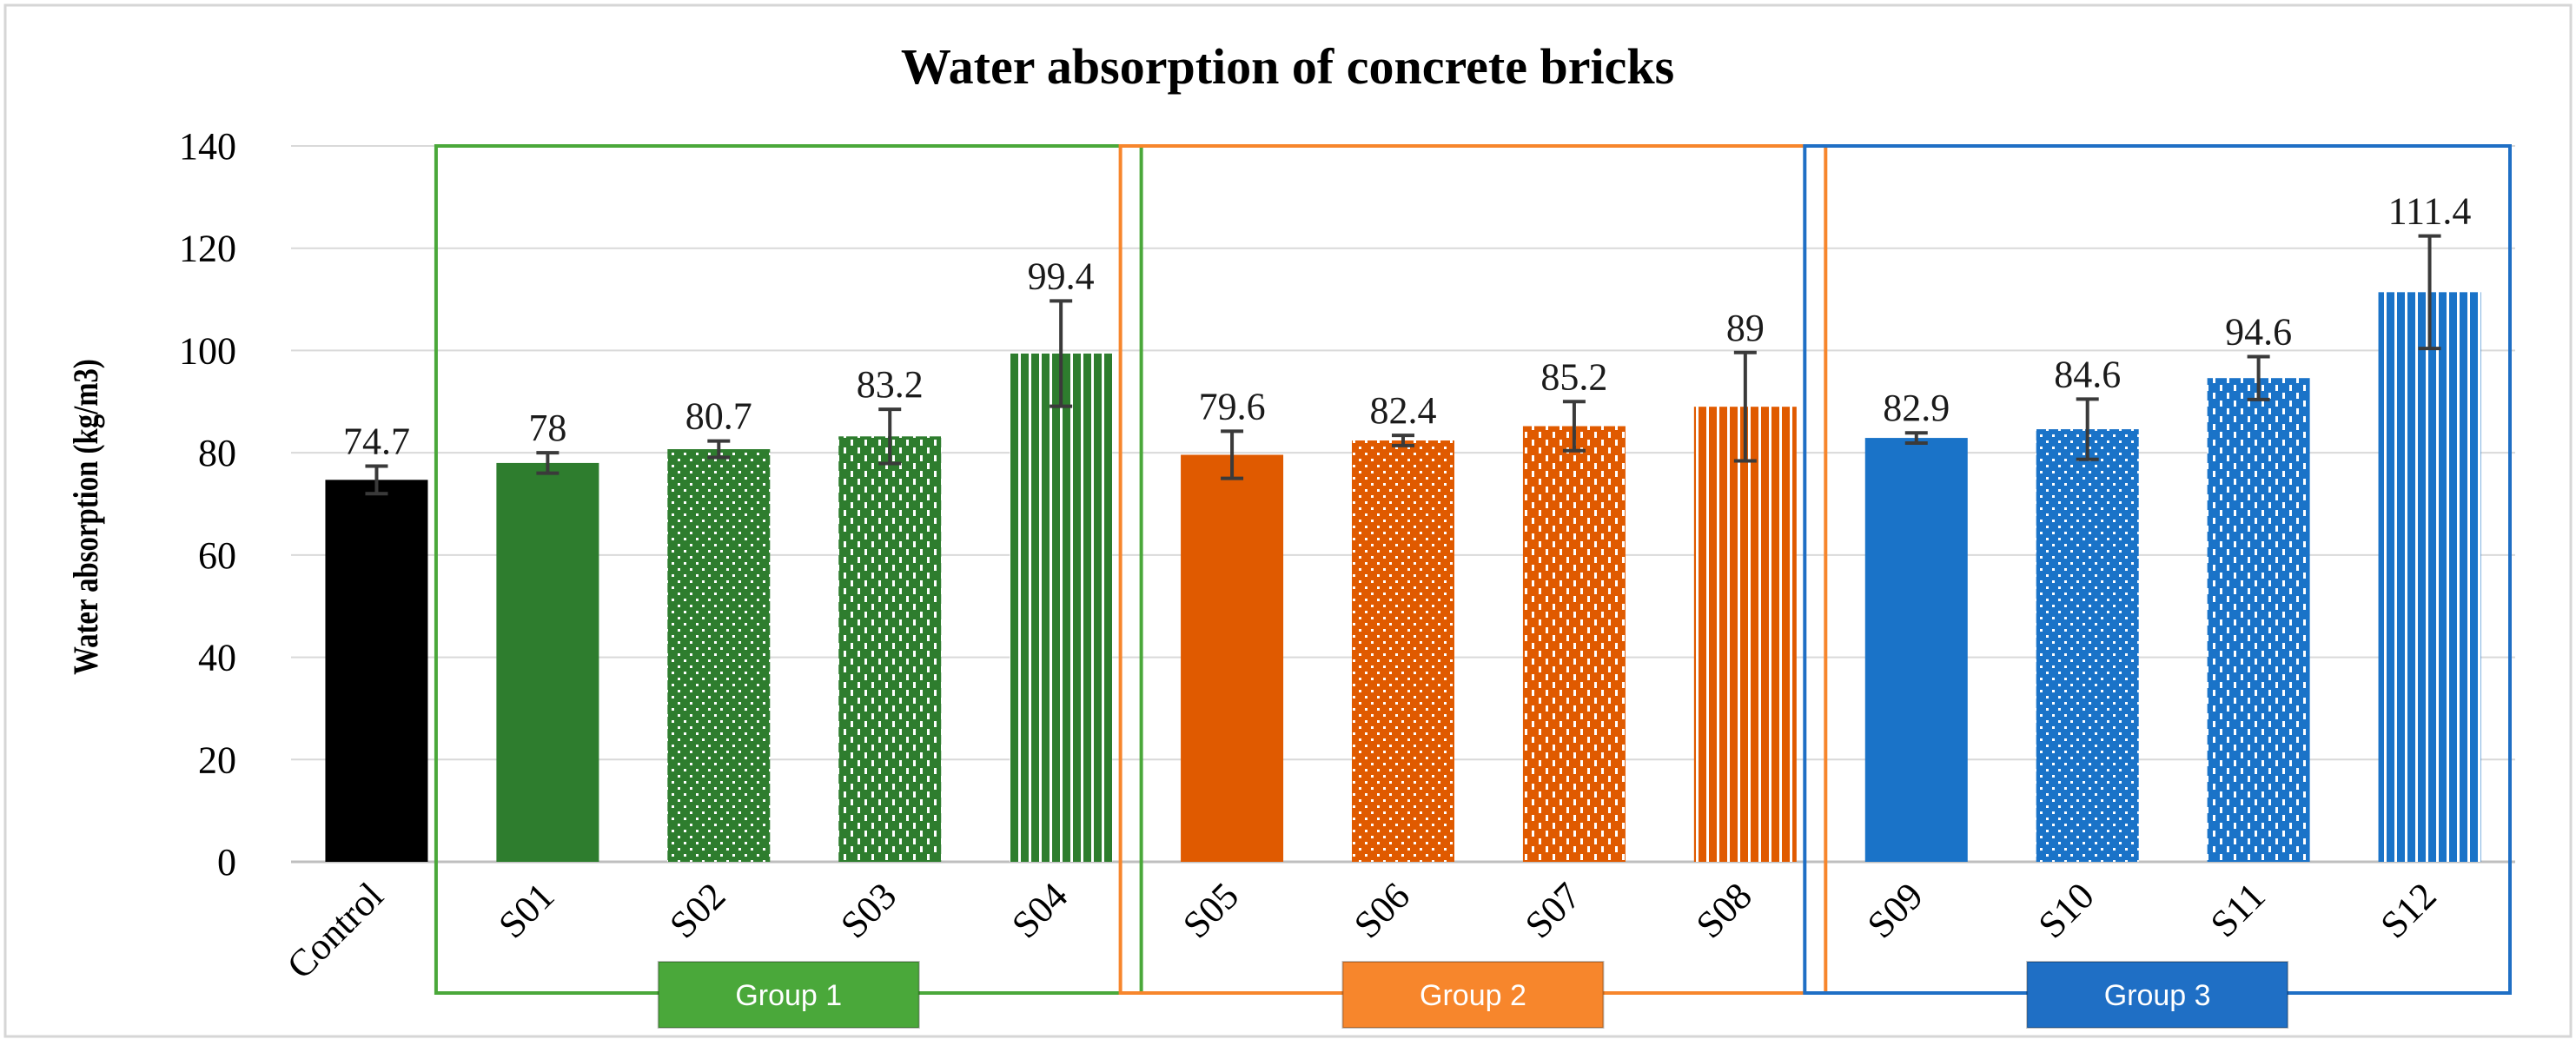 The image size is (2576, 1046). I want to click on y-tick-label: 140, so click(207, 146).